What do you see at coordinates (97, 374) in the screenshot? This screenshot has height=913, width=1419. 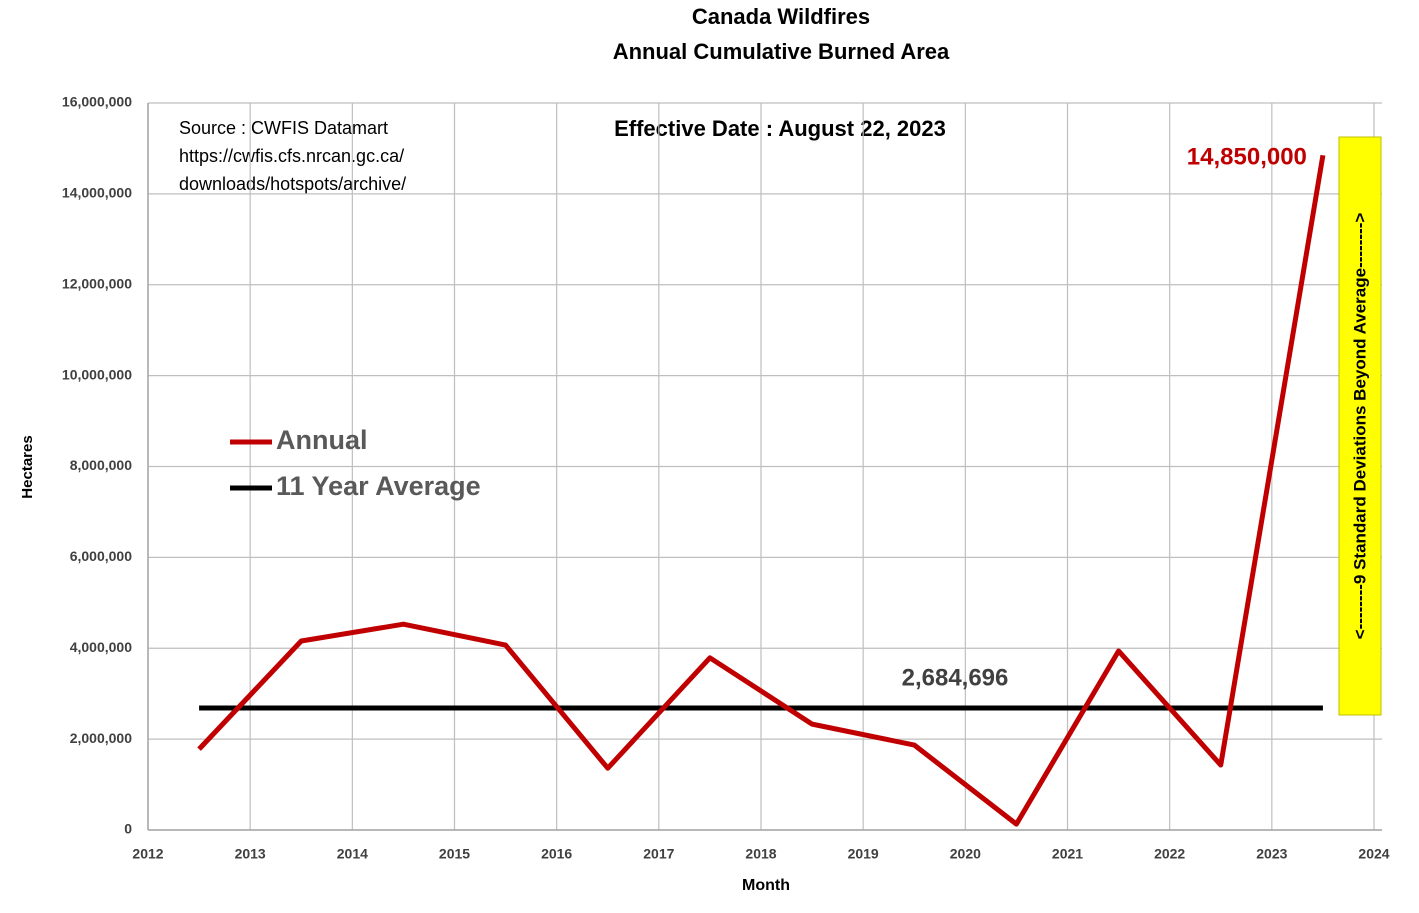 I see `y-tick-label: 10,000,000` at bounding box center [97, 374].